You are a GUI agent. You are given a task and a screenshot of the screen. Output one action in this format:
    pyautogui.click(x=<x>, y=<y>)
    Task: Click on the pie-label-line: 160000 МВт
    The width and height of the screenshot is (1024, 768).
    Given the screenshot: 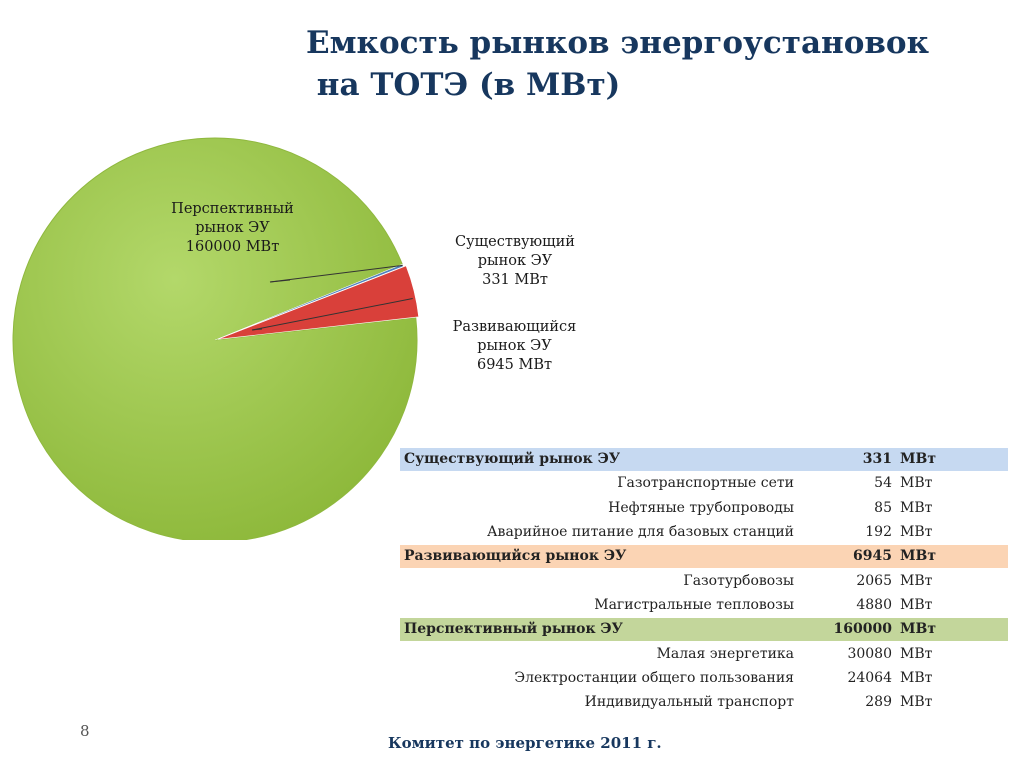 What is the action you would take?
    pyautogui.click(x=232, y=247)
    